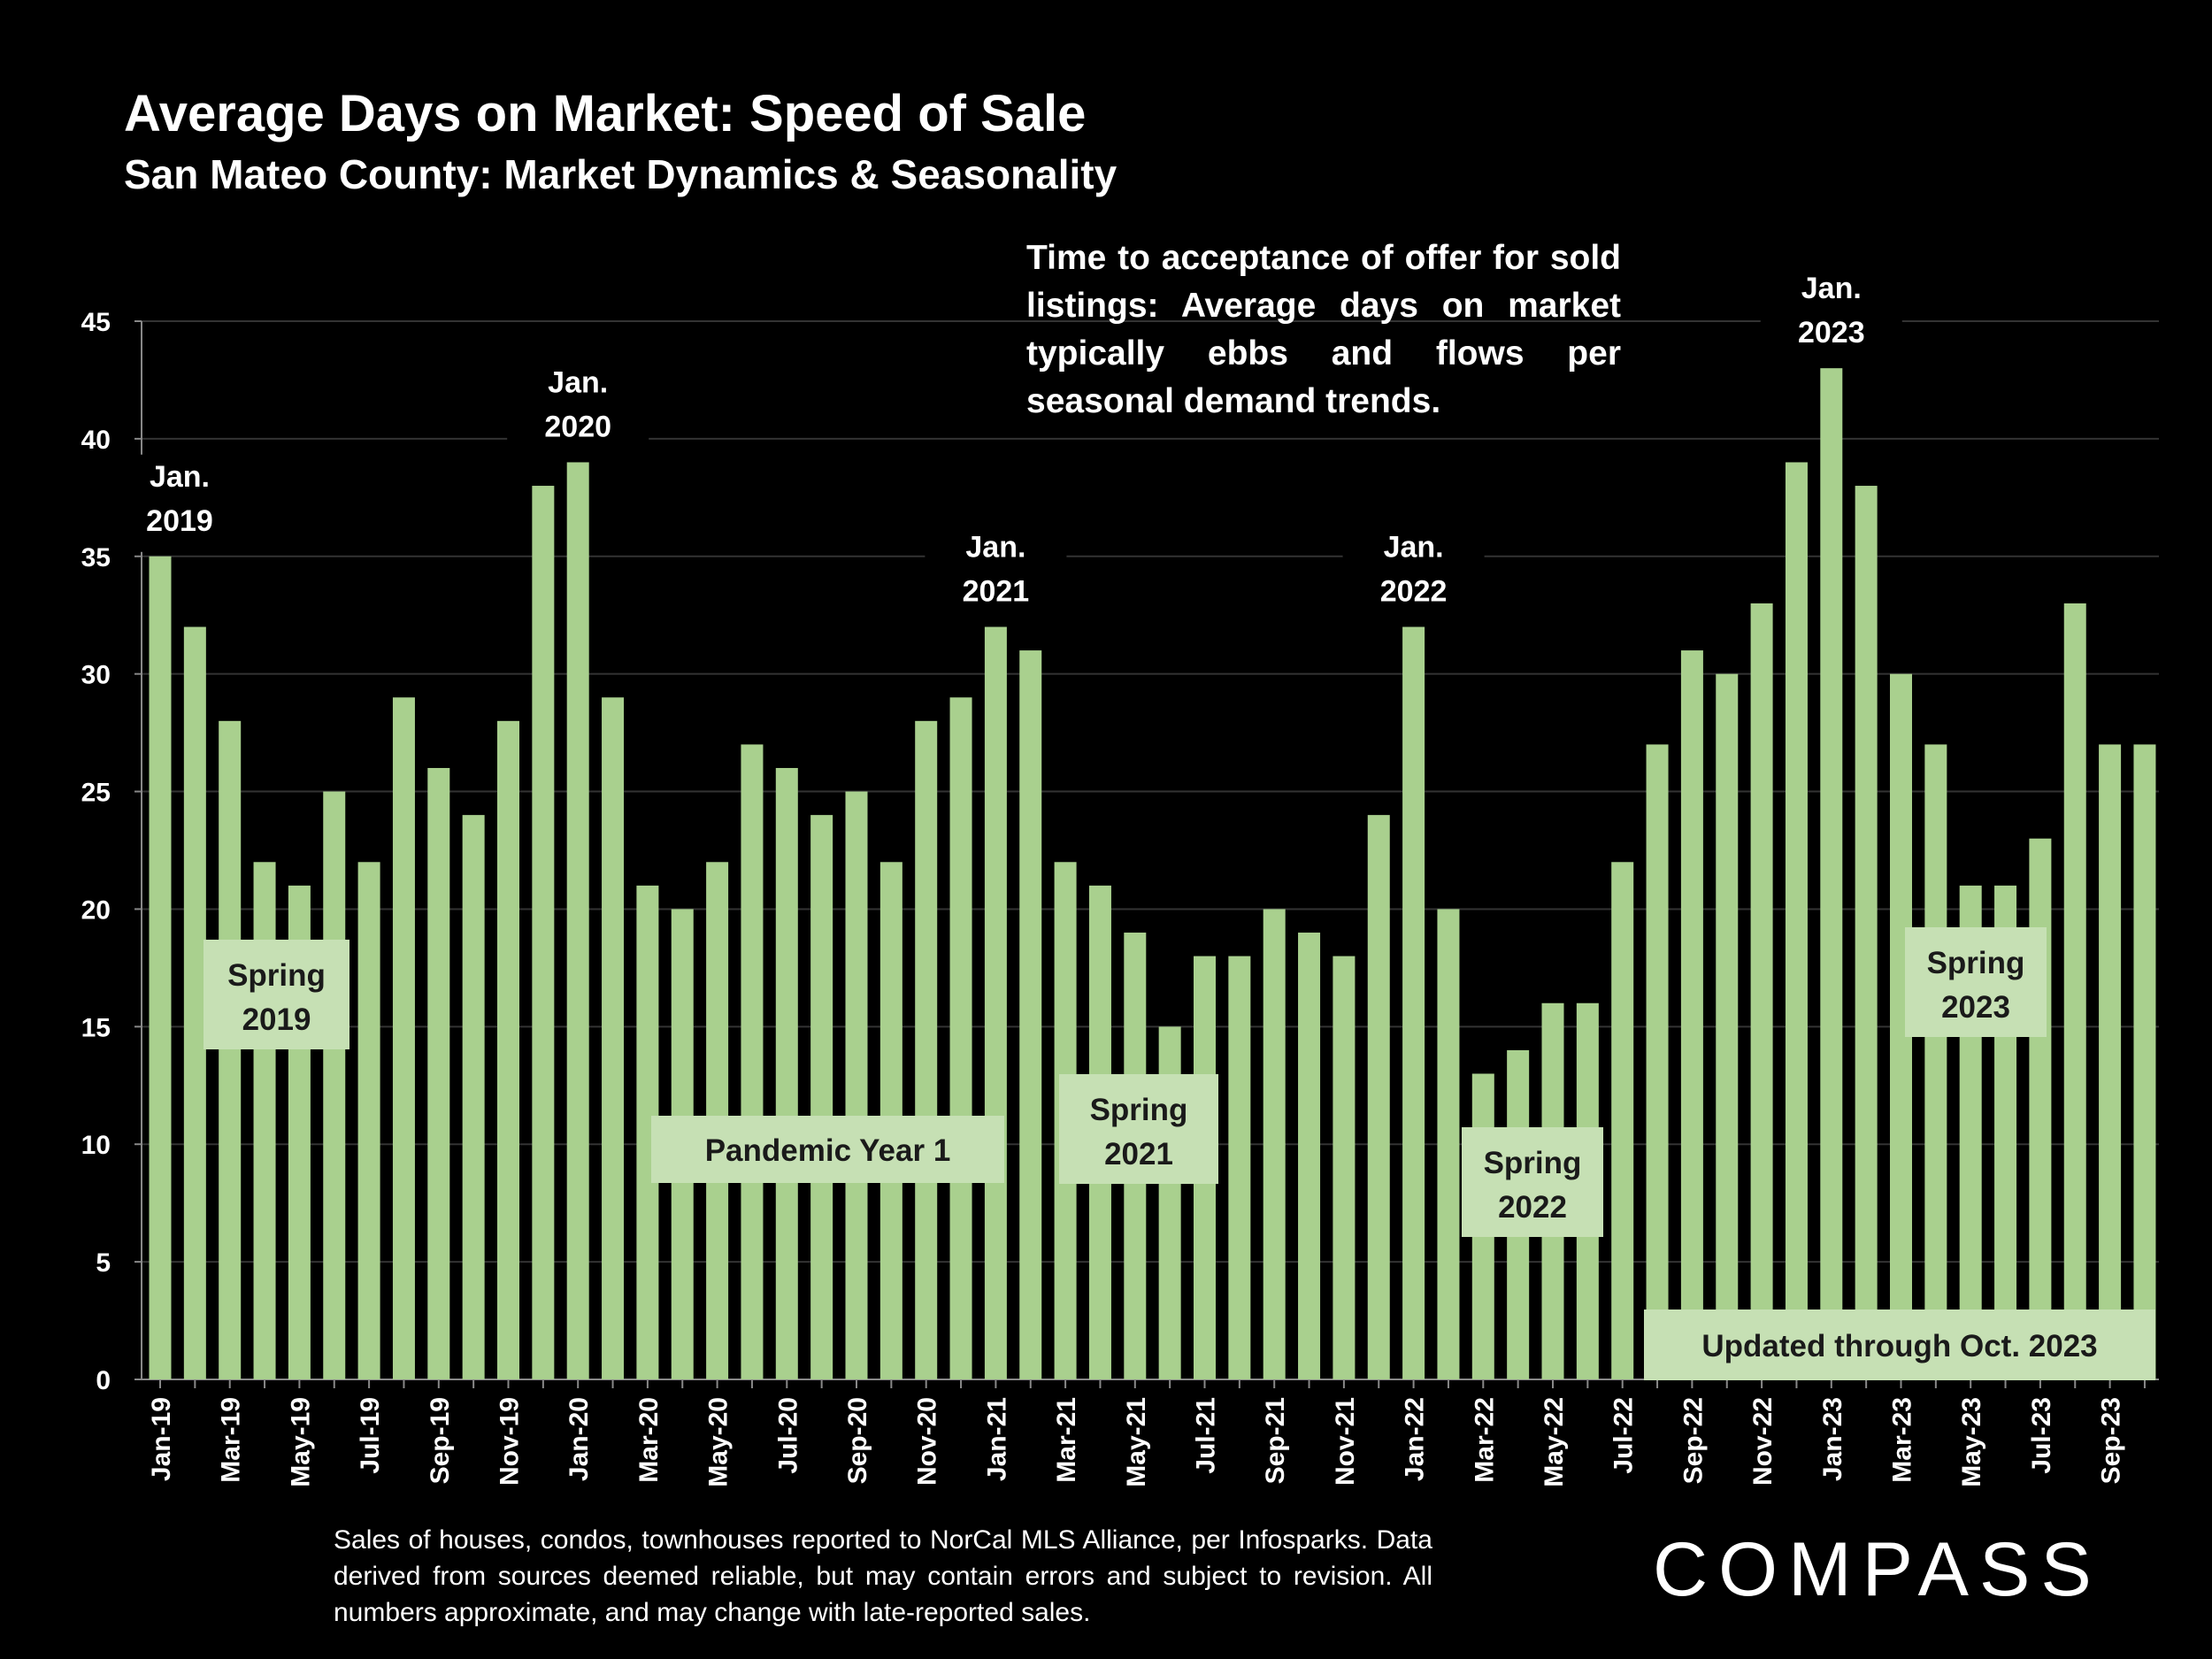 This screenshot has width=2212, height=1659. Describe the element at coordinates (2111, 1441) in the screenshot. I see `x-tick-label: Sep-23` at that location.